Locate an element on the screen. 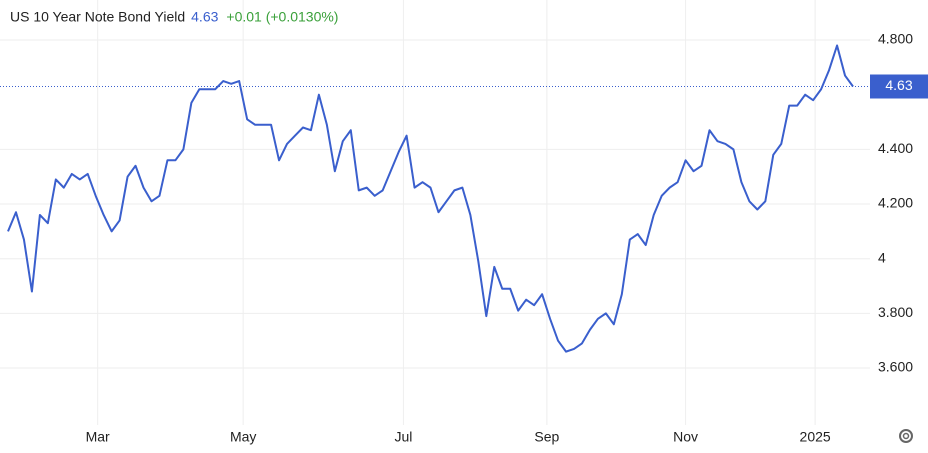  x-tick-label: Sep is located at coordinates (546, 437).